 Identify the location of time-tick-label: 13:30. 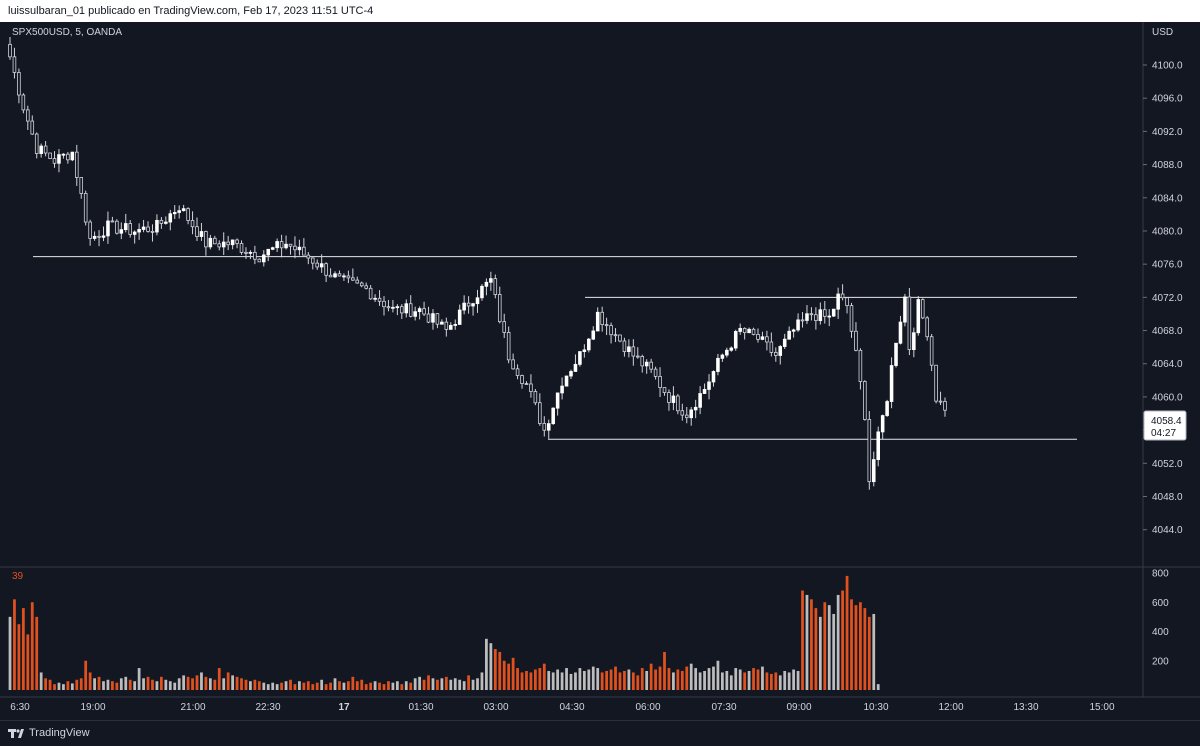
(1025, 707).